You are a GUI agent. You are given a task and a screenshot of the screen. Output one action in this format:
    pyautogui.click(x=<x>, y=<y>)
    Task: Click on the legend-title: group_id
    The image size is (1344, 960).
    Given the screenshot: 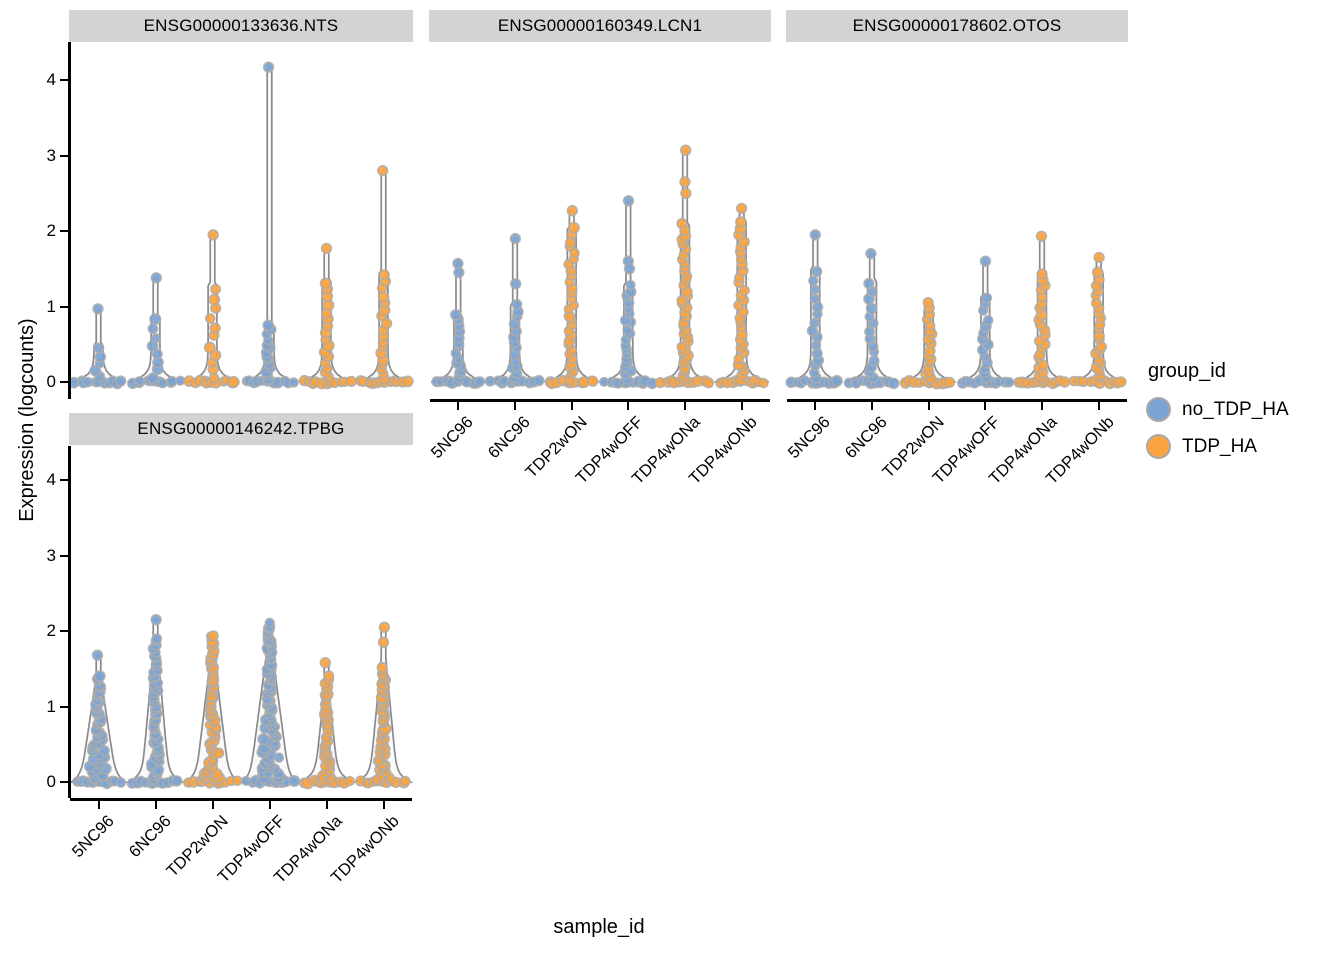 What is the action you would take?
    pyautogui.click(x=1187, y=371)
    